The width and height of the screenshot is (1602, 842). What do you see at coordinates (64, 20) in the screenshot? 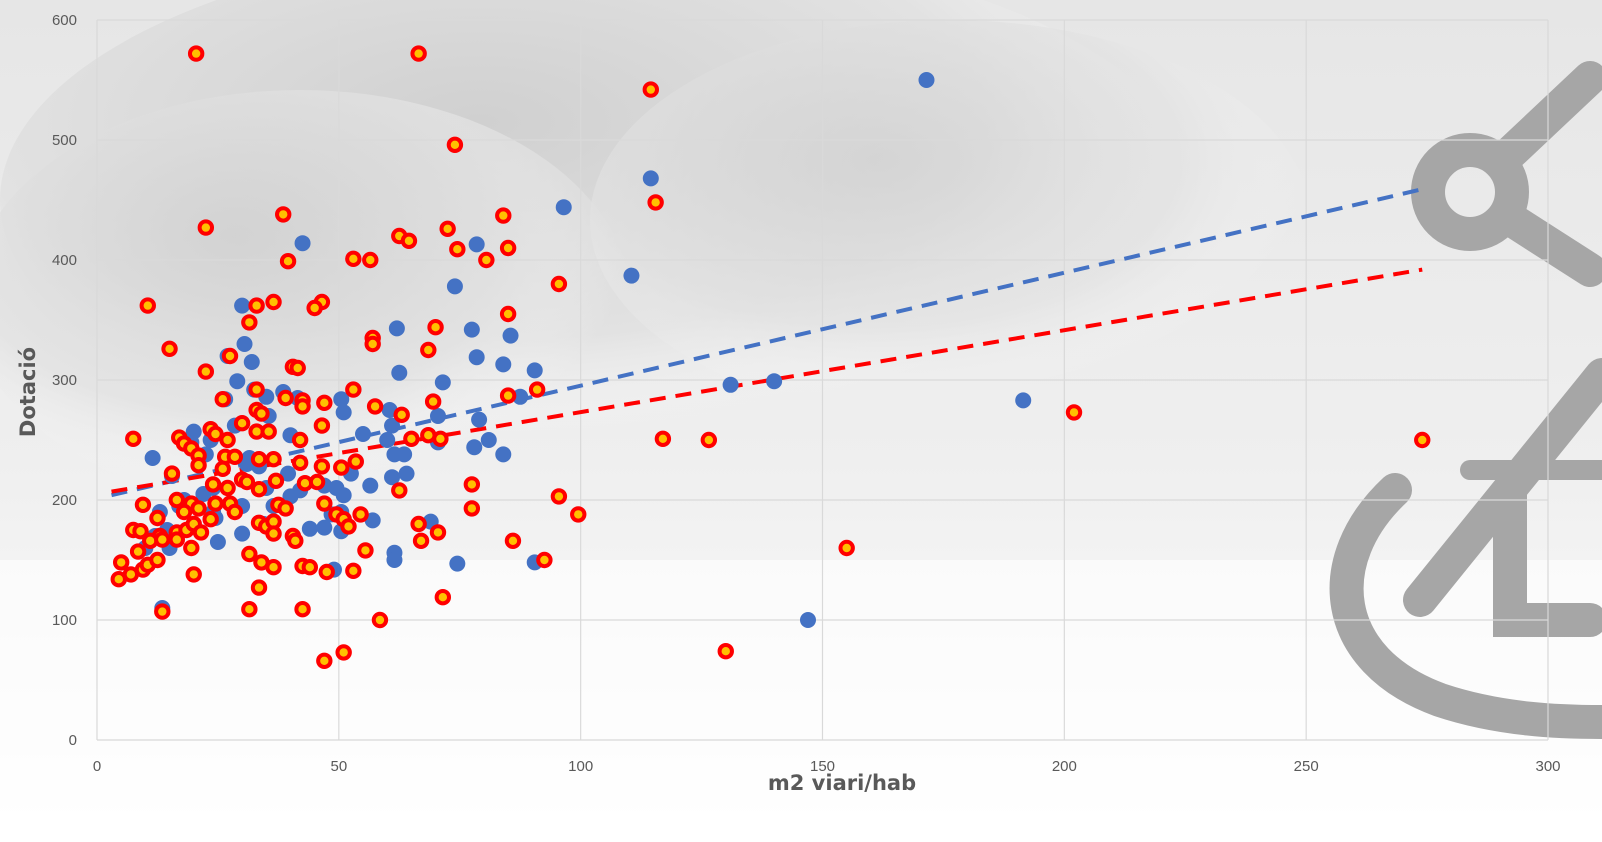
I see `y-tick-label: 600` at bounding box center [64, 20].